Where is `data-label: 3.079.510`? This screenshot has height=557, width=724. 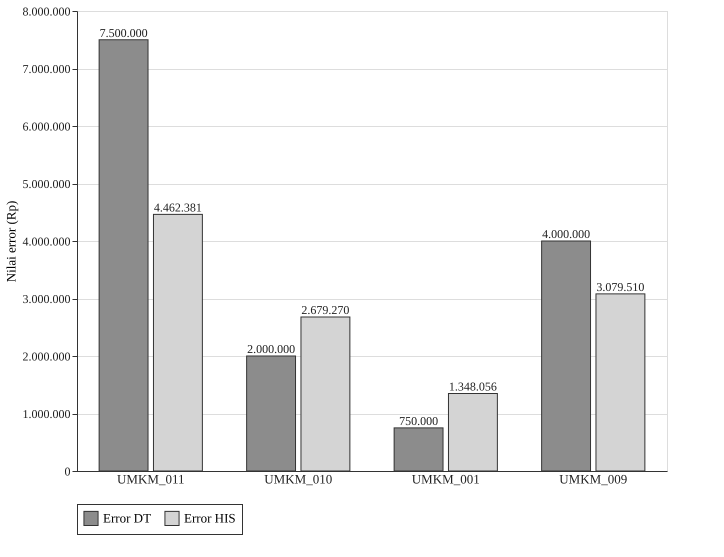
data-label: 3.079.510 is located at coordinates (620, 287).